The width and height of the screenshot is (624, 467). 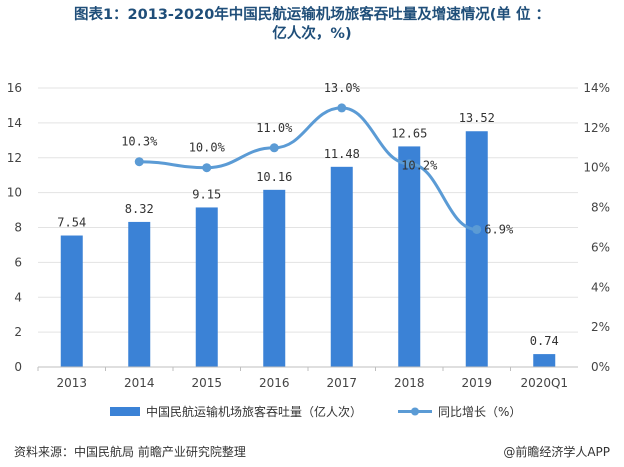 I want to click on y-axis-right: 0% 2% 4% 6% 8% 10% 12% 14%, so click(x=596, y=227).